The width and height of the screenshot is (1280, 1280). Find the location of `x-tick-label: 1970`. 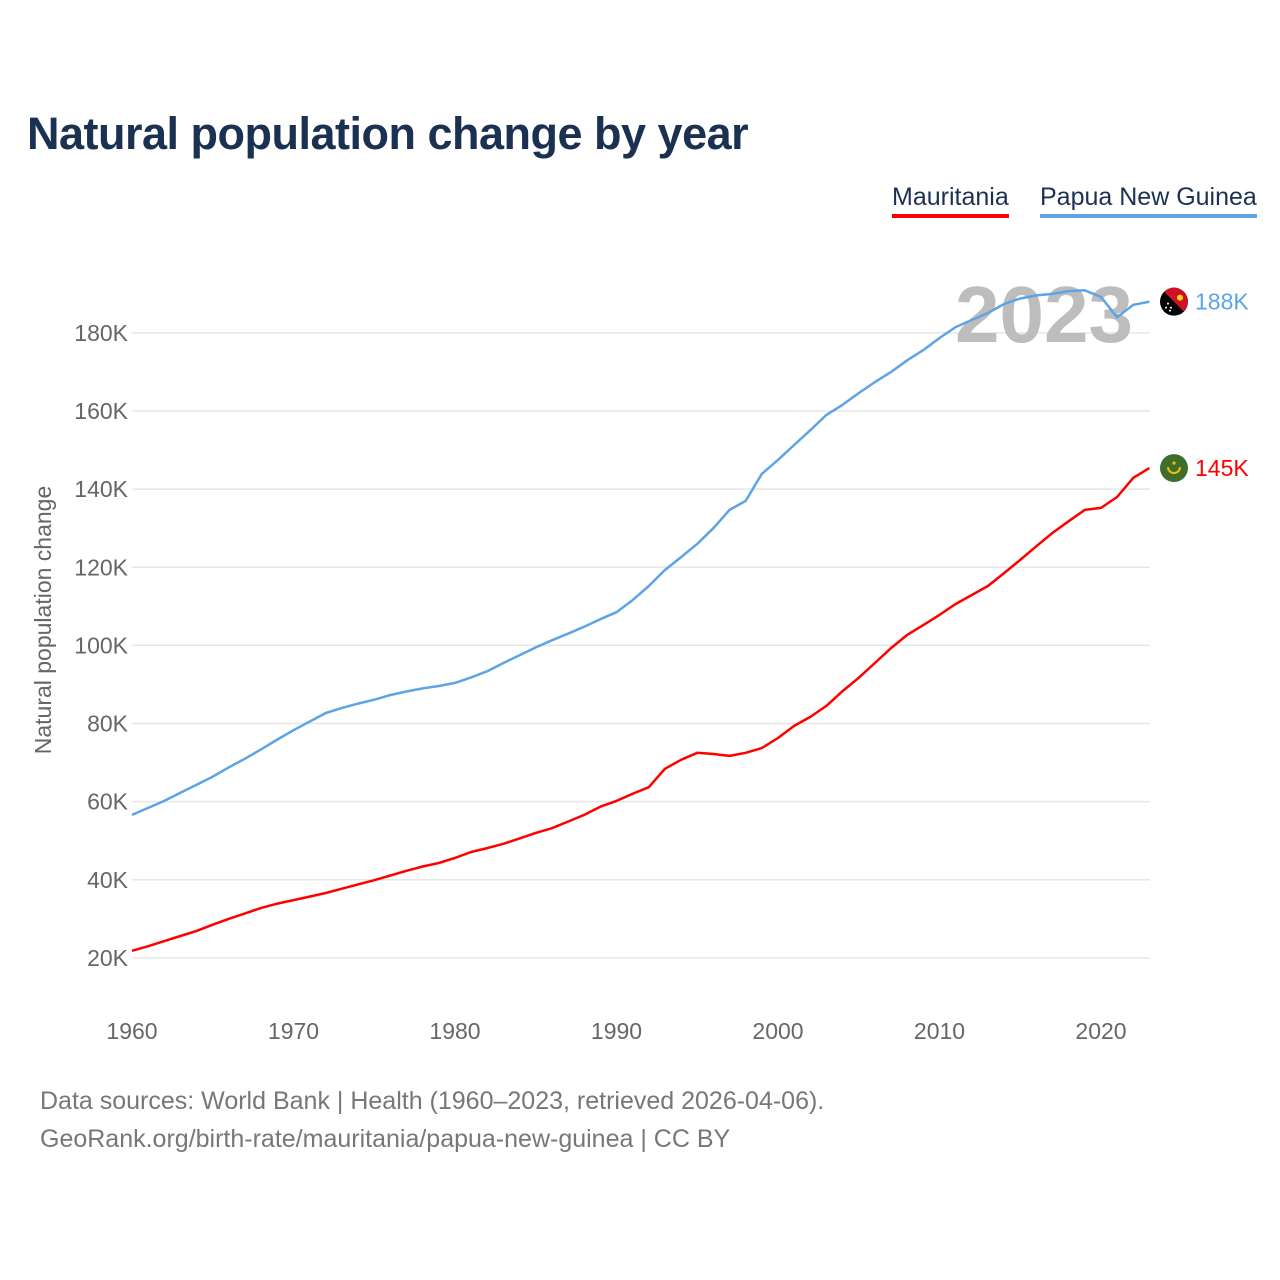

x-tick-label: 1970 is located at coordinates (293, 1031).